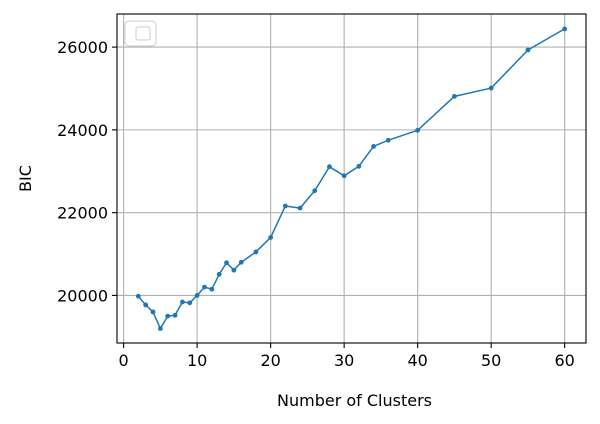 This screenshot has height=424, width=600. Describe the element at coordinates (82, 130) in the screenshot. I see `y-tick-label: 24000` at that location.